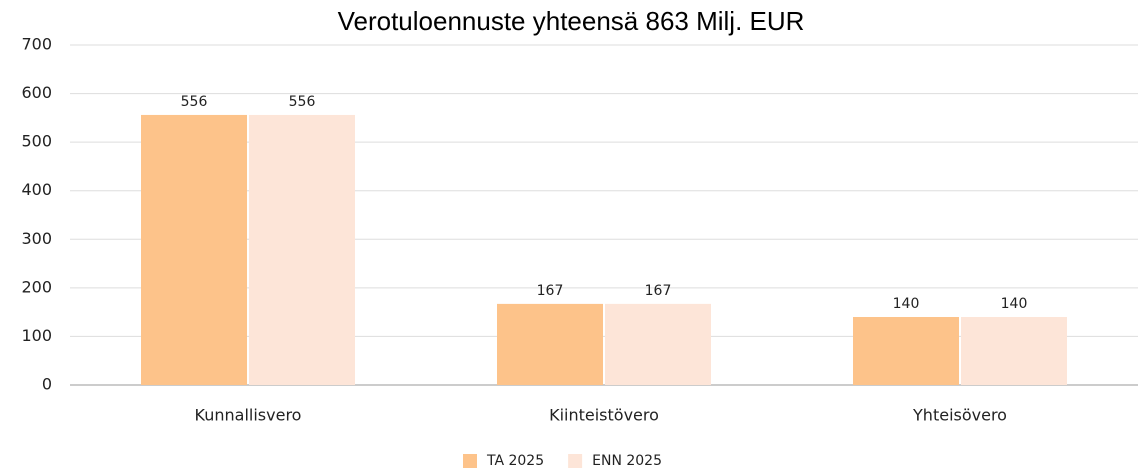 Image resolution: width=1142 pixels, height=470 pixels. I want to click on y-tick-label: 400, so click(36, 189).